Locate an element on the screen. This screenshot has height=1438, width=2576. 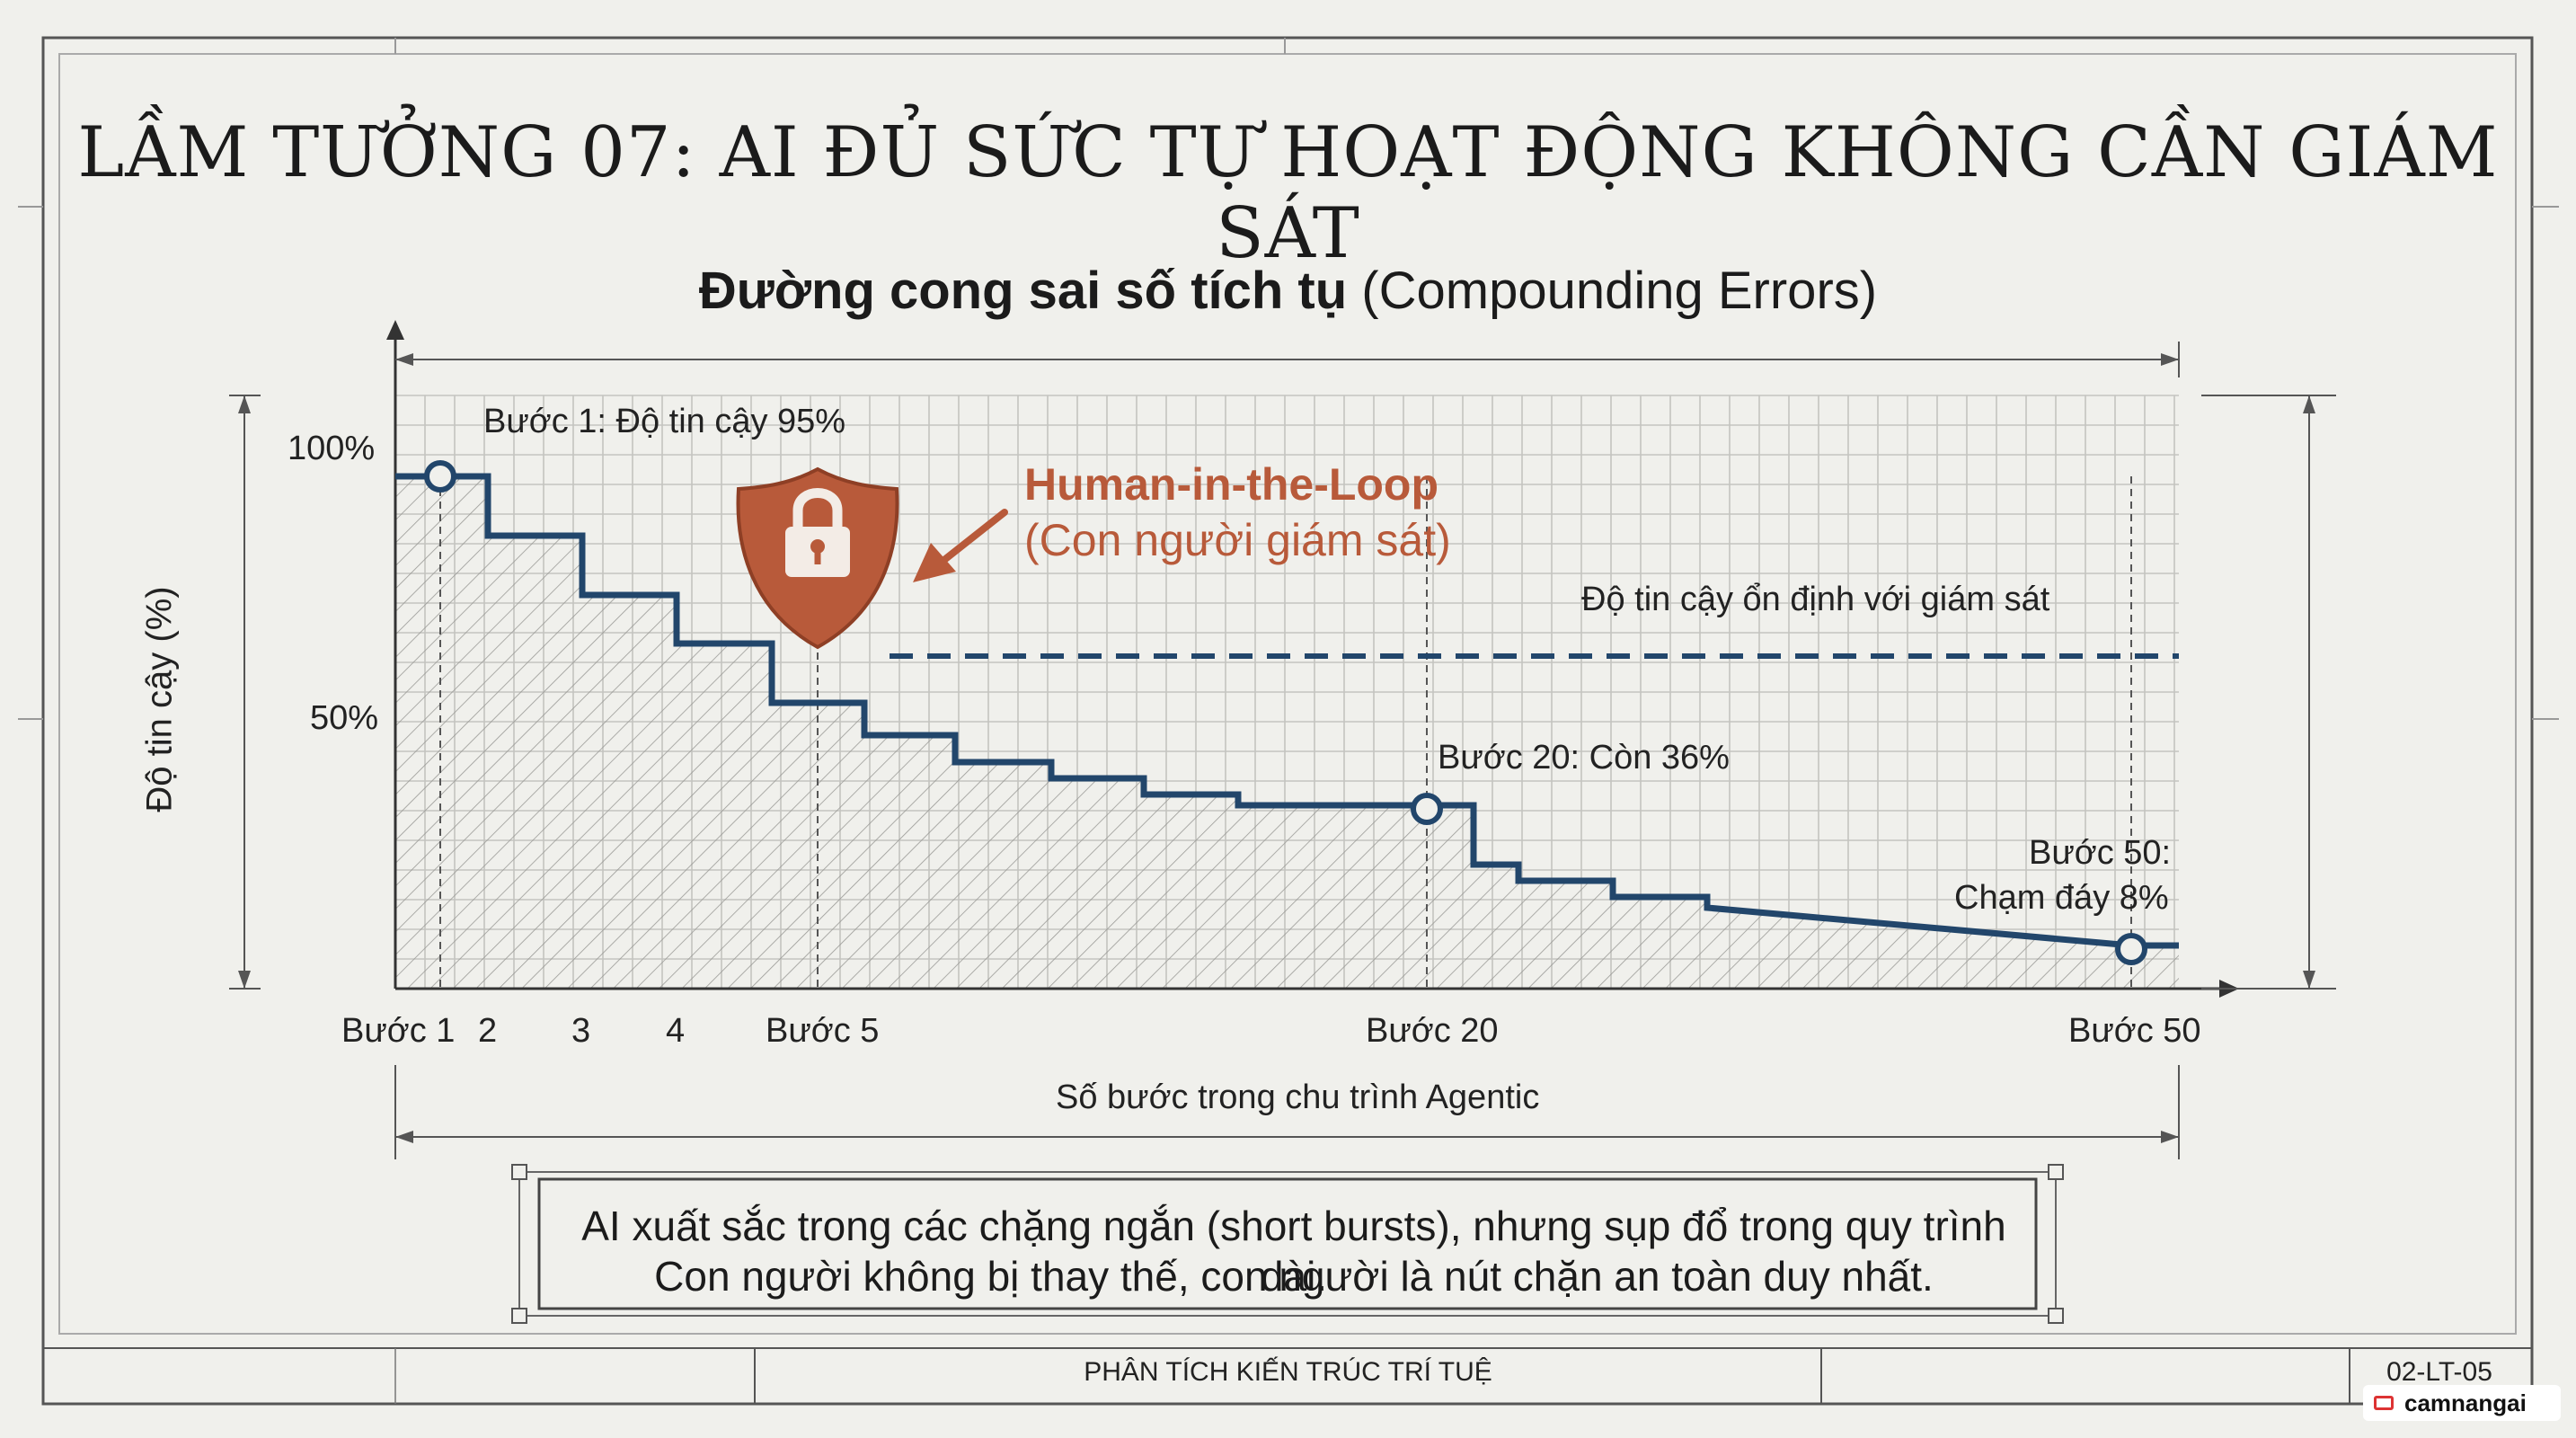
x-tick-step-1: Bước 1 is located at coordinates (398, 1031).